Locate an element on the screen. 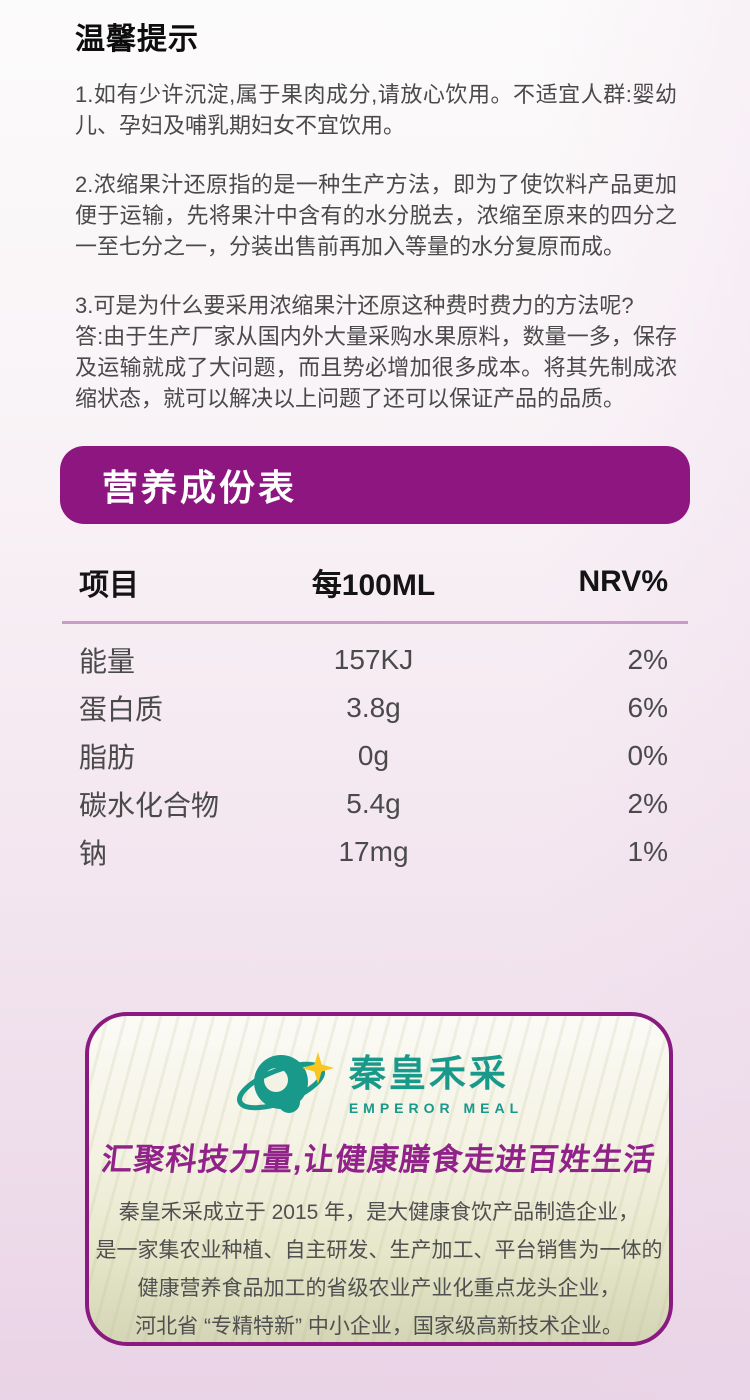 The image size is (750, 1400). column-header-per100ml: 每100ML is located at coordinates (373, 585).